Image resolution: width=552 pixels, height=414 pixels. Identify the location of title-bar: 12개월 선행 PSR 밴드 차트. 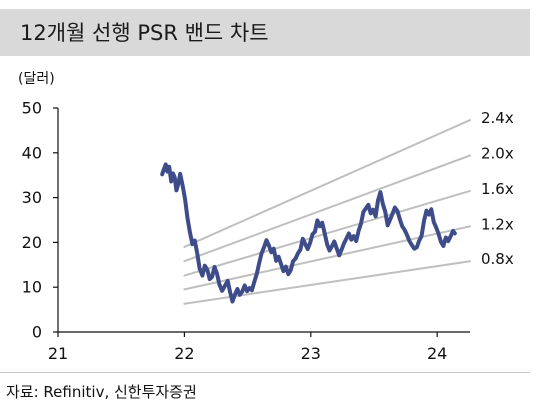
(265, 32).